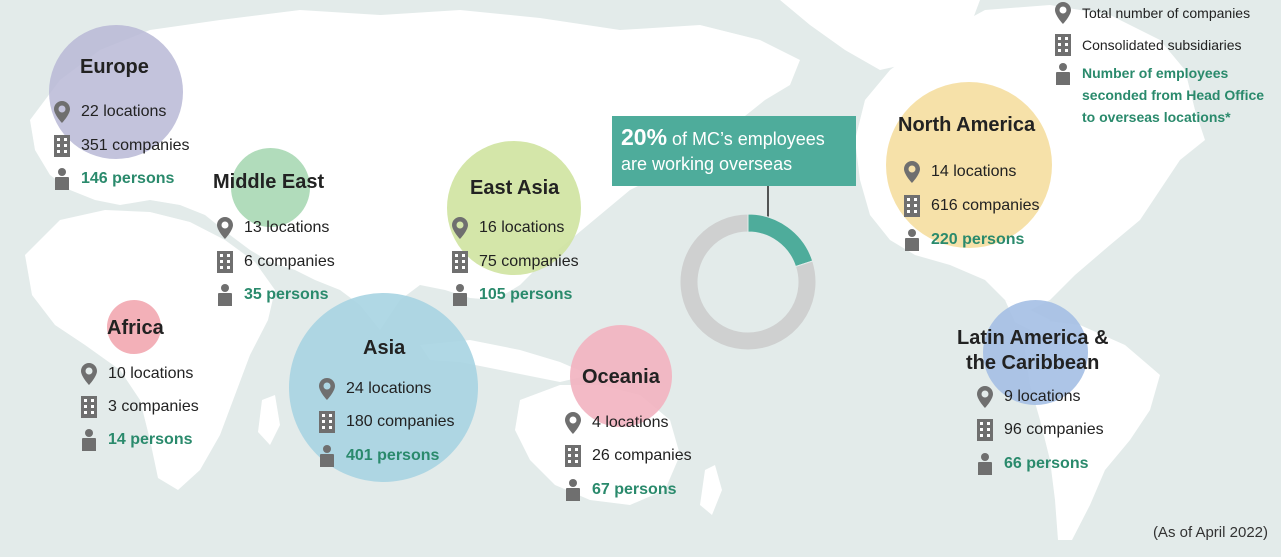 The height and width of the screenshot is (557, 1281). Describe the element at coordinates (644, 137) in the screenshot. I see `callout-percent: 20%` at that location.